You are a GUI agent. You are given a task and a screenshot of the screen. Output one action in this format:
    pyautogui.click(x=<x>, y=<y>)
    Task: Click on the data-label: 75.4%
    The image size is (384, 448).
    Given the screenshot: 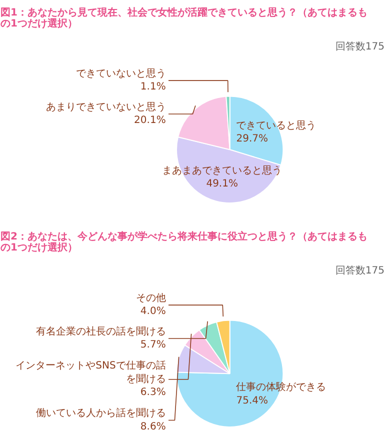 What is the action you would take?
    pyautogui.click(x=252, y=400)
    